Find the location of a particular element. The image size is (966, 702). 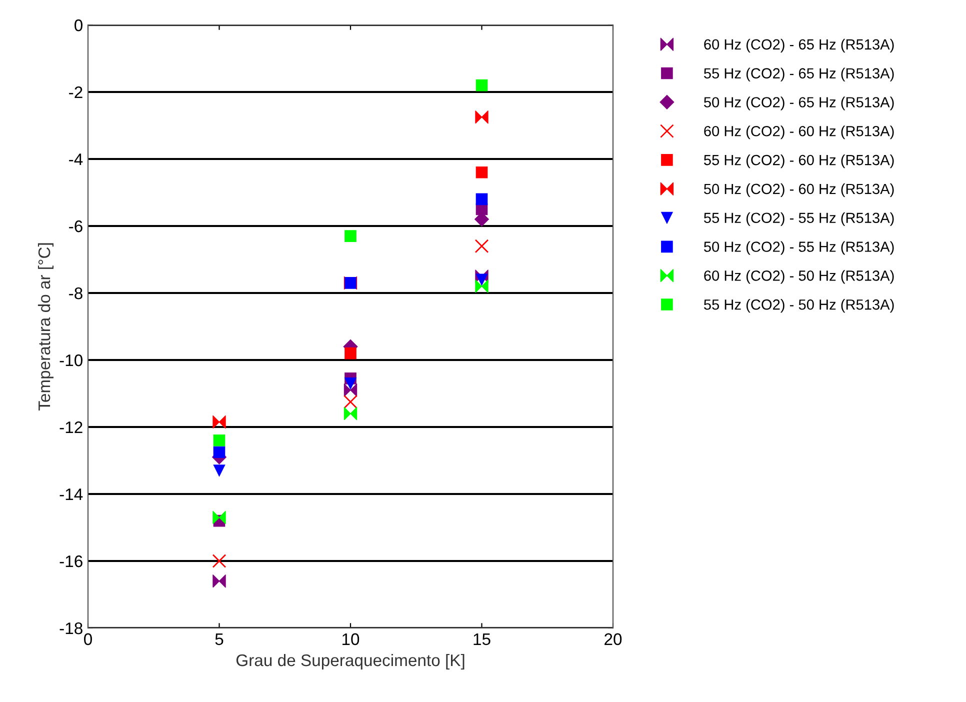

y-tick-label: -10 is located at coordinates (71, 360).